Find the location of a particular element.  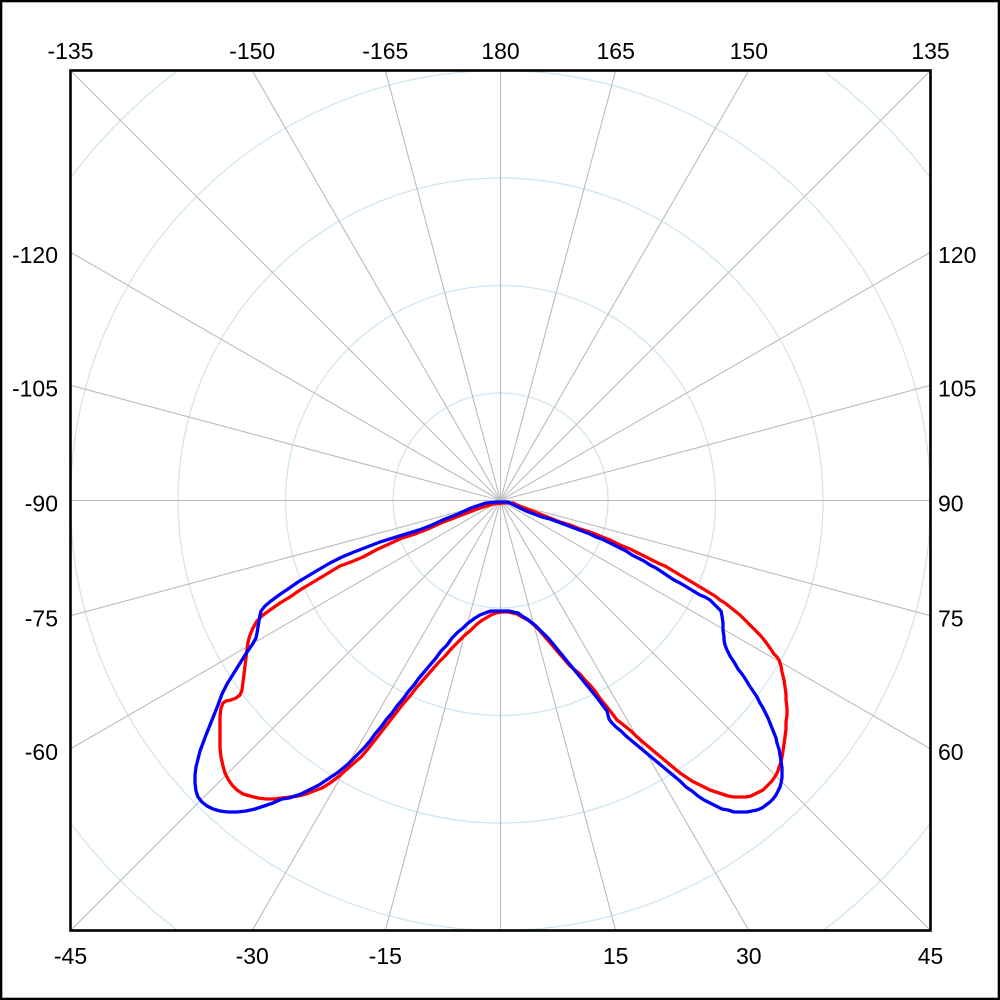

svg-text: 150 is located at coordinates (749, 51).